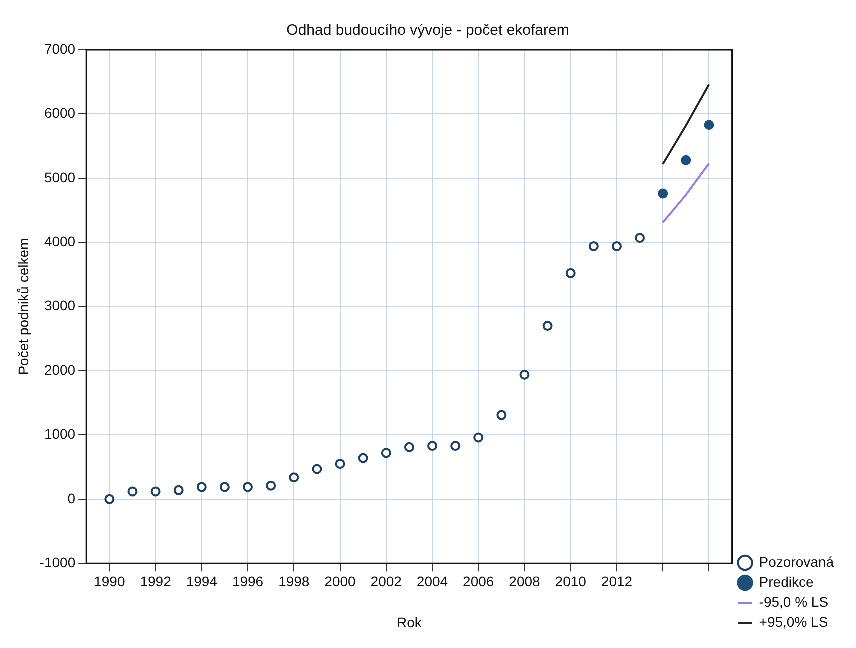 This screenshot has width=856, height=648. I want to click on chart-title: Odhad budoucího vývoje - počet ekofarem, so click(428, 31).